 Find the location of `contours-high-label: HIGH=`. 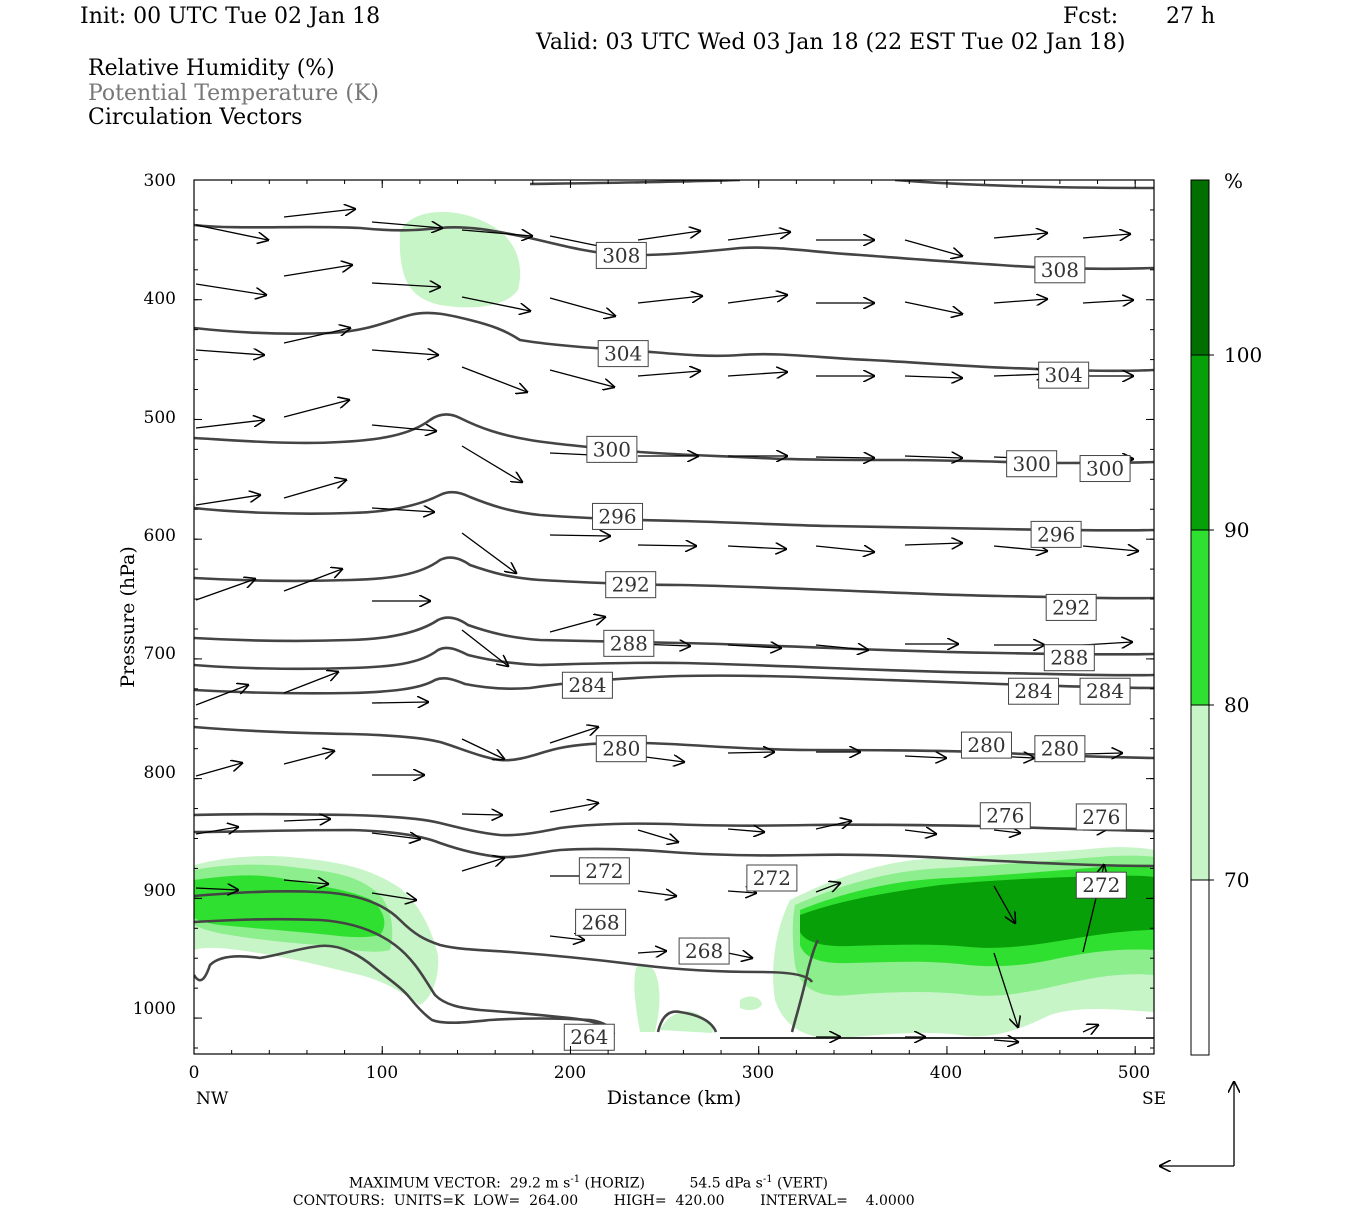

contours-high-label: HIGH= is located at coordinates (640, 1201).